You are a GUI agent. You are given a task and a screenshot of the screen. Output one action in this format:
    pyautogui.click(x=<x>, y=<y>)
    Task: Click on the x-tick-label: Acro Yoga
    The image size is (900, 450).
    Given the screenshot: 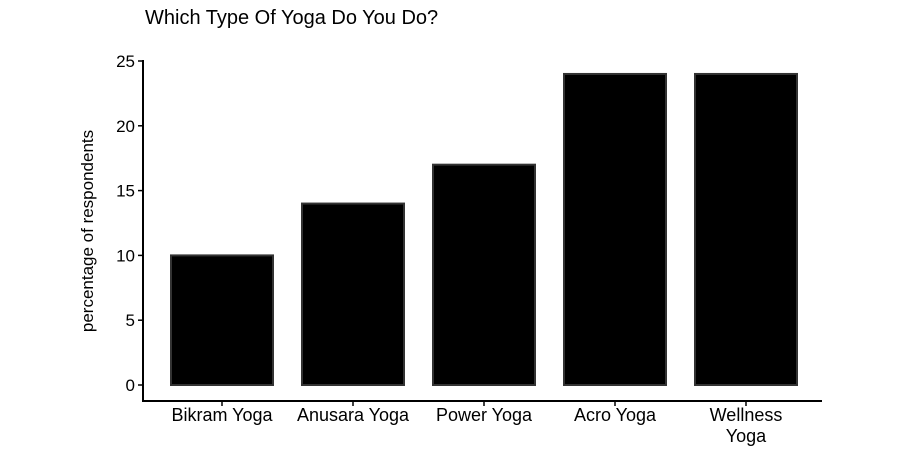 What is the action you would take?
    pyautogui.click(x=615, y=415)
    